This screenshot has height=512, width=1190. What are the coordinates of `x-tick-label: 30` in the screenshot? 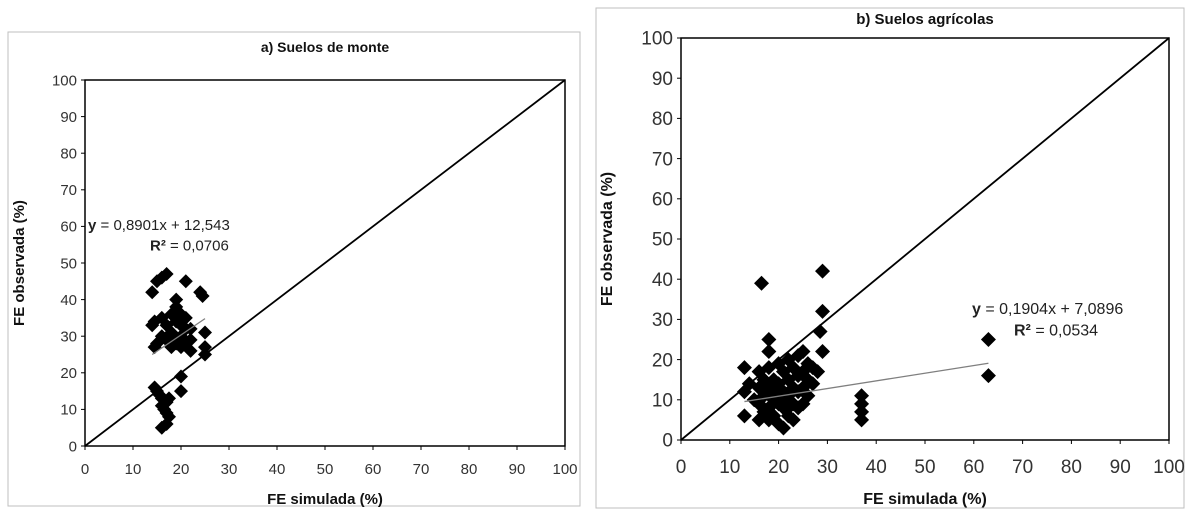 It's located at (229, 469).